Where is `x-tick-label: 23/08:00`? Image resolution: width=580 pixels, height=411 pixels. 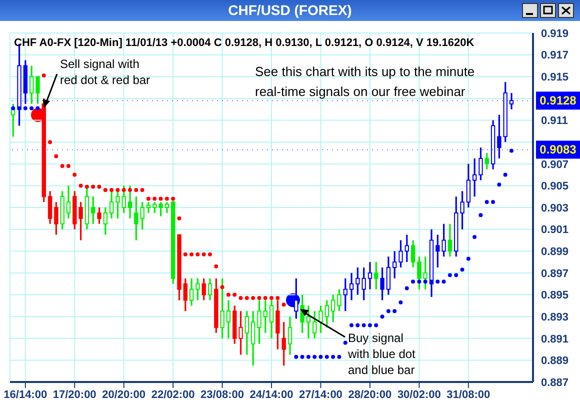
x-tick-label: 23/08:00 is located at coordinates (222, 394).